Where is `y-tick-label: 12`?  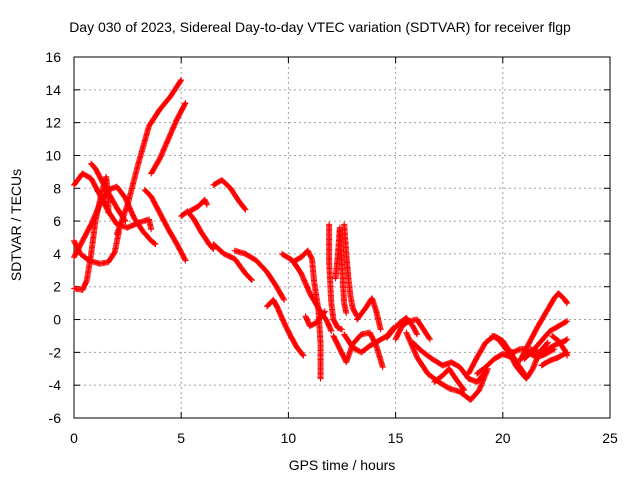
y-tick-label: 12 is located at coordinates (53, 123).